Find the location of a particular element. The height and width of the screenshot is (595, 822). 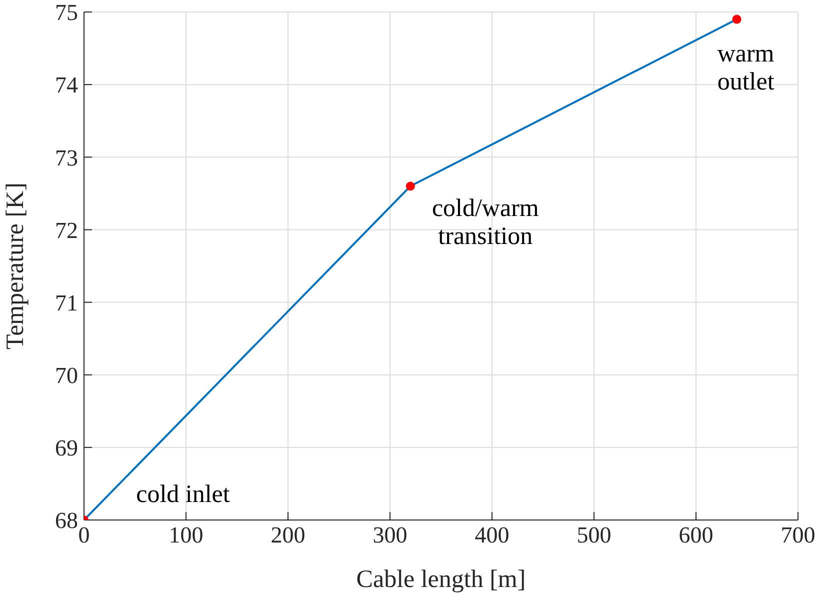

x-axis-title: Cable length [m] is located at coordinates (441, 579).